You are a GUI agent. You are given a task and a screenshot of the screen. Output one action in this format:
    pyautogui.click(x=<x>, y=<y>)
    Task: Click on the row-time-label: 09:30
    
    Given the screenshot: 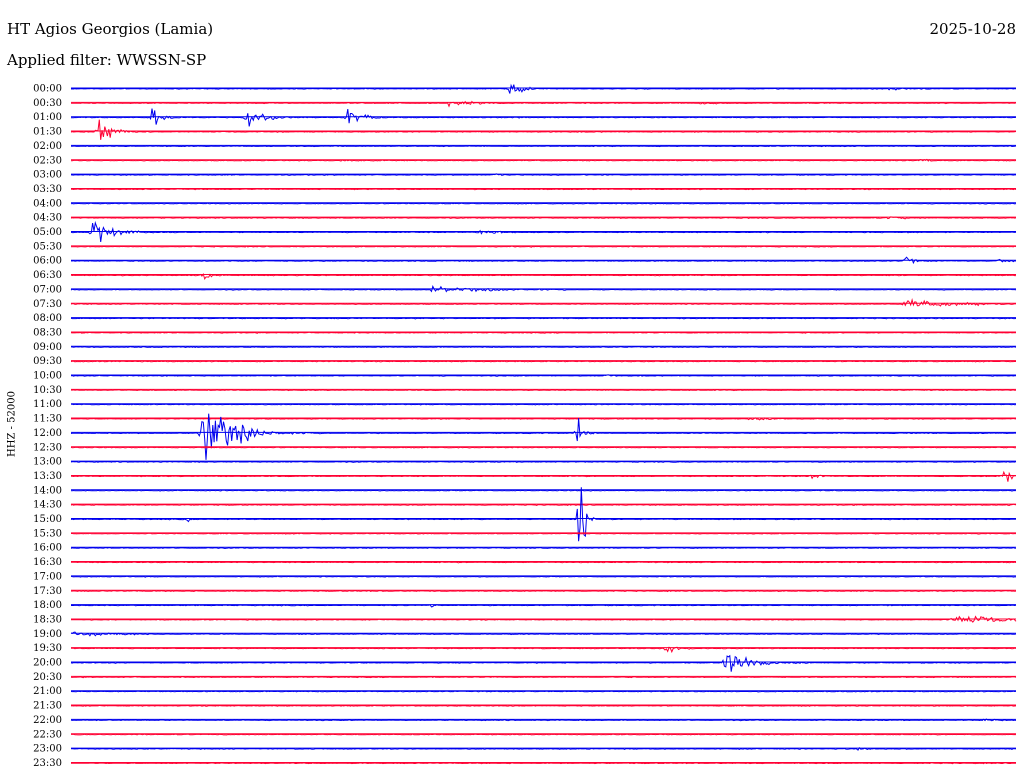 What is the action you would take?
    pyautogui.click(x=47, y=361)
    